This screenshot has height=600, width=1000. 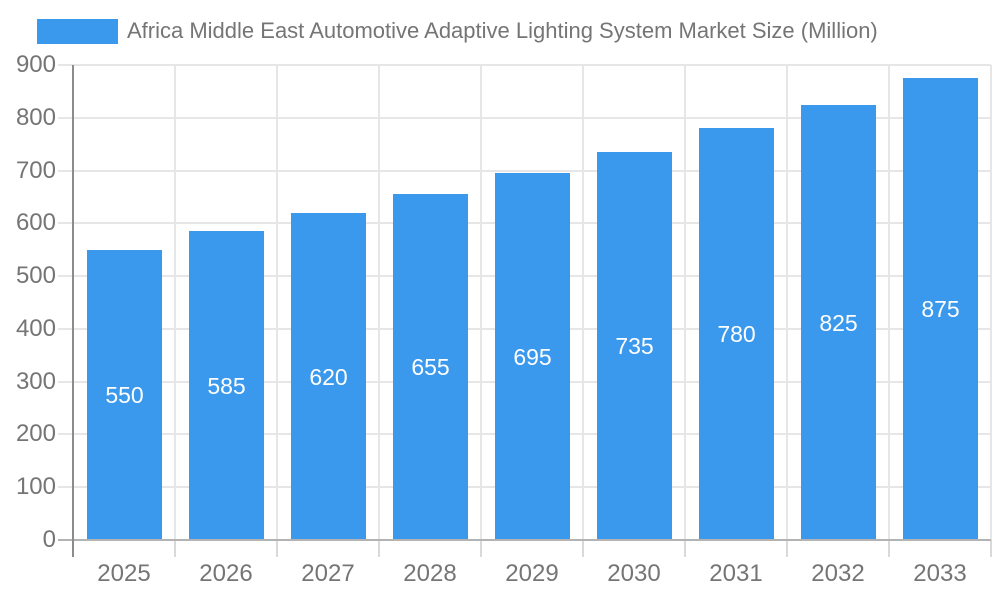 What do you see at coordinates (838, 573) in the screenshot?
I see `x-axis-tick-label: 2032` at bounding box center [838, 573].